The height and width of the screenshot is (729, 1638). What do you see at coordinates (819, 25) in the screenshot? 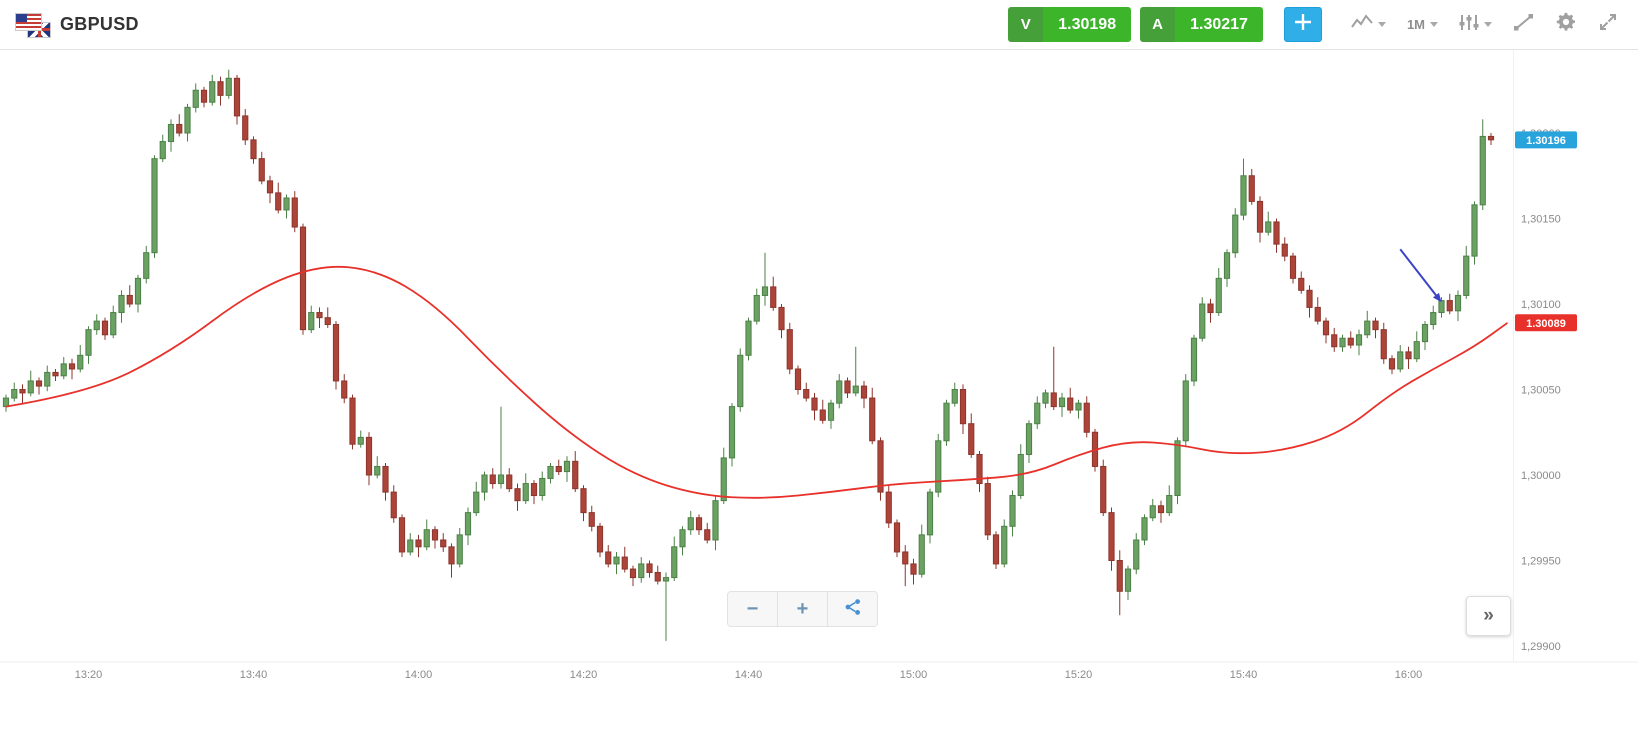
I see `toolbar: GBPUSD V 1.30198 A 1.30217` at bounding box center [819, 25].